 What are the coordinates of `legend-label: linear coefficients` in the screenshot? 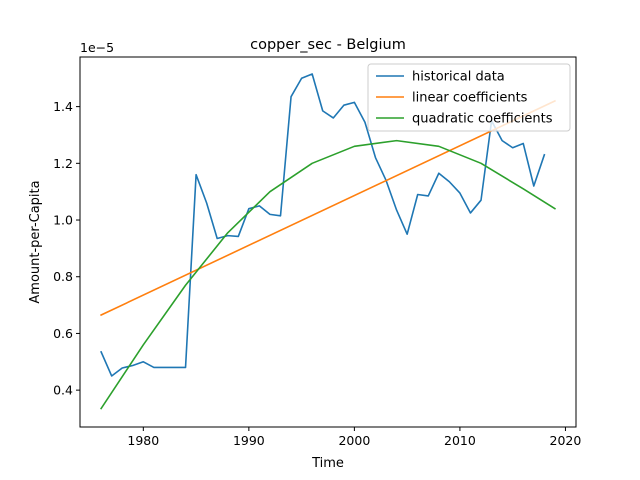 It's located at (470, 98).